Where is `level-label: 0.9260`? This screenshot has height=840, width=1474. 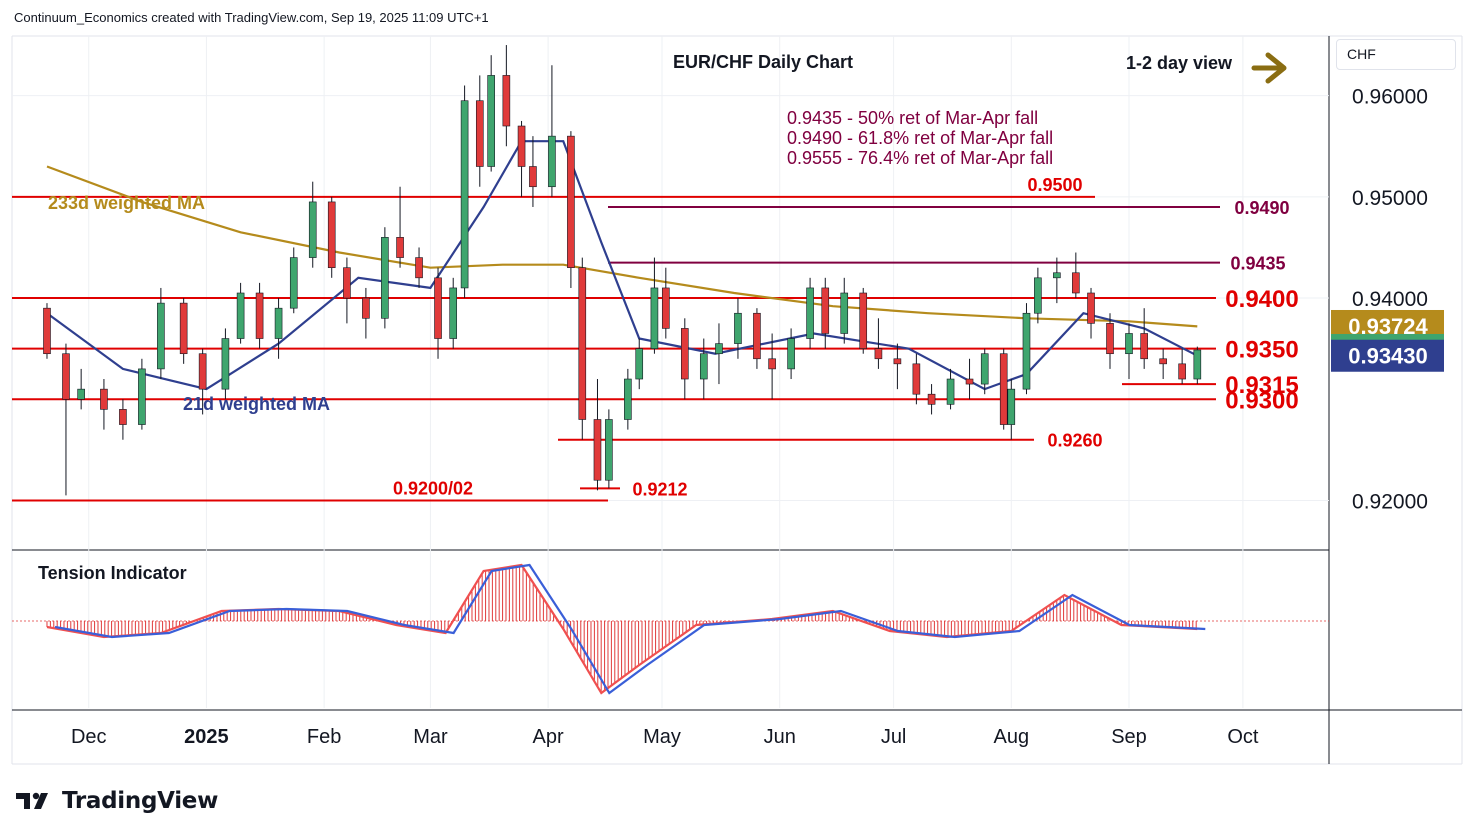 level-label: 0.9260 is located at coordinates (1074, 441).